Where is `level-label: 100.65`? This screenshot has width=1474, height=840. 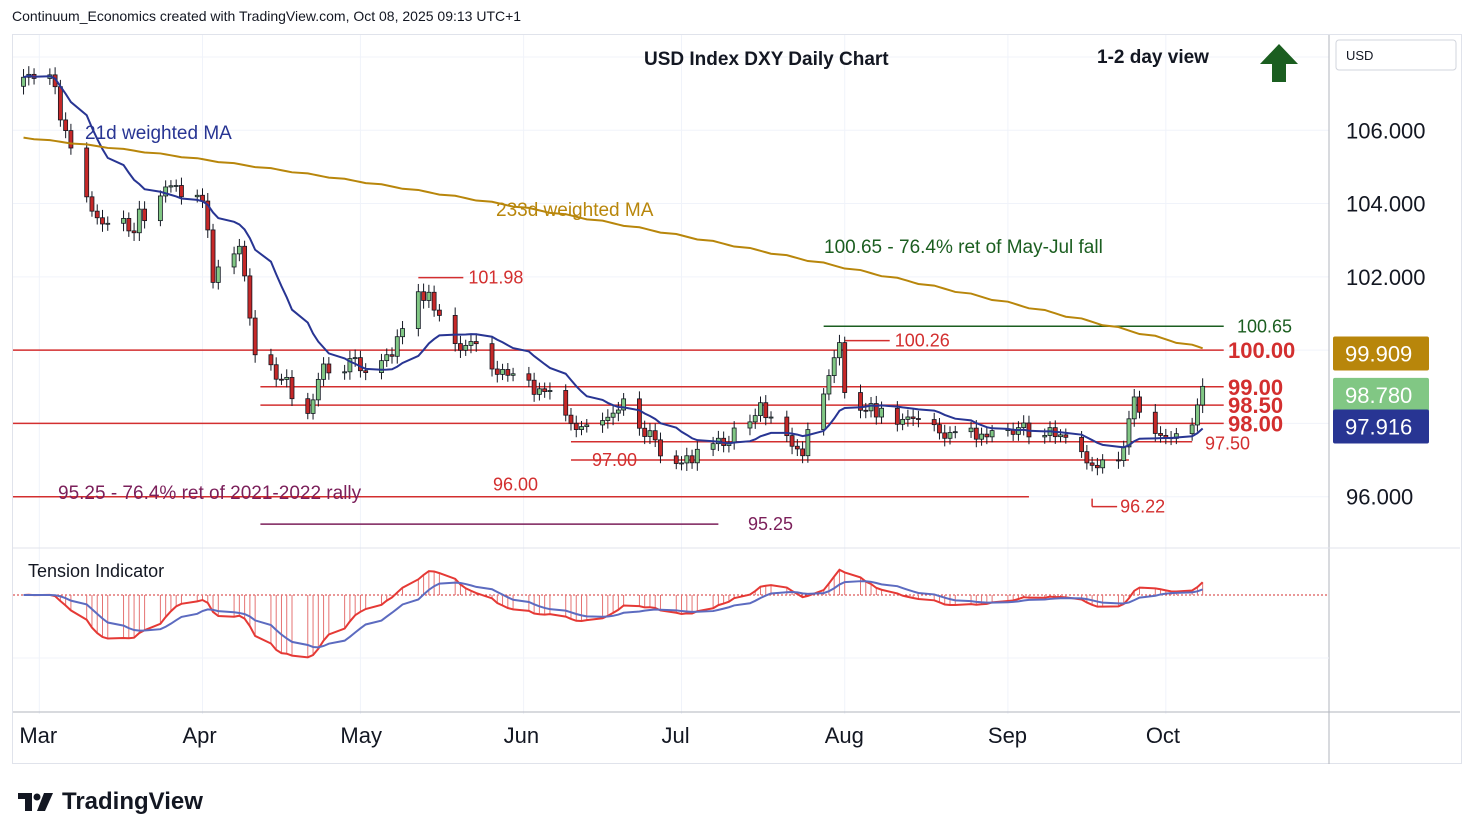
level-label: 100.65 is located at coordinates (1264, 326).